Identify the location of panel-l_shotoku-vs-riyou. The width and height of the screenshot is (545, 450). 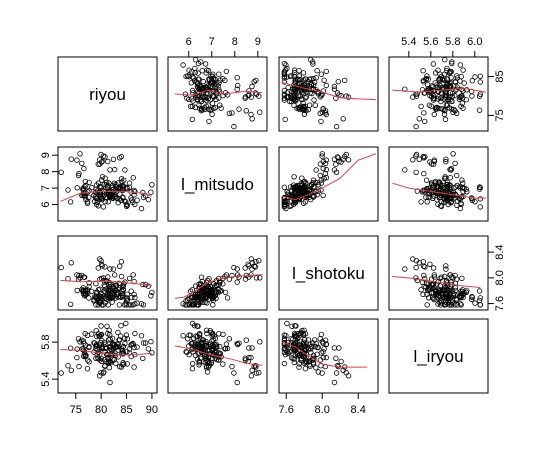
(107, 273).